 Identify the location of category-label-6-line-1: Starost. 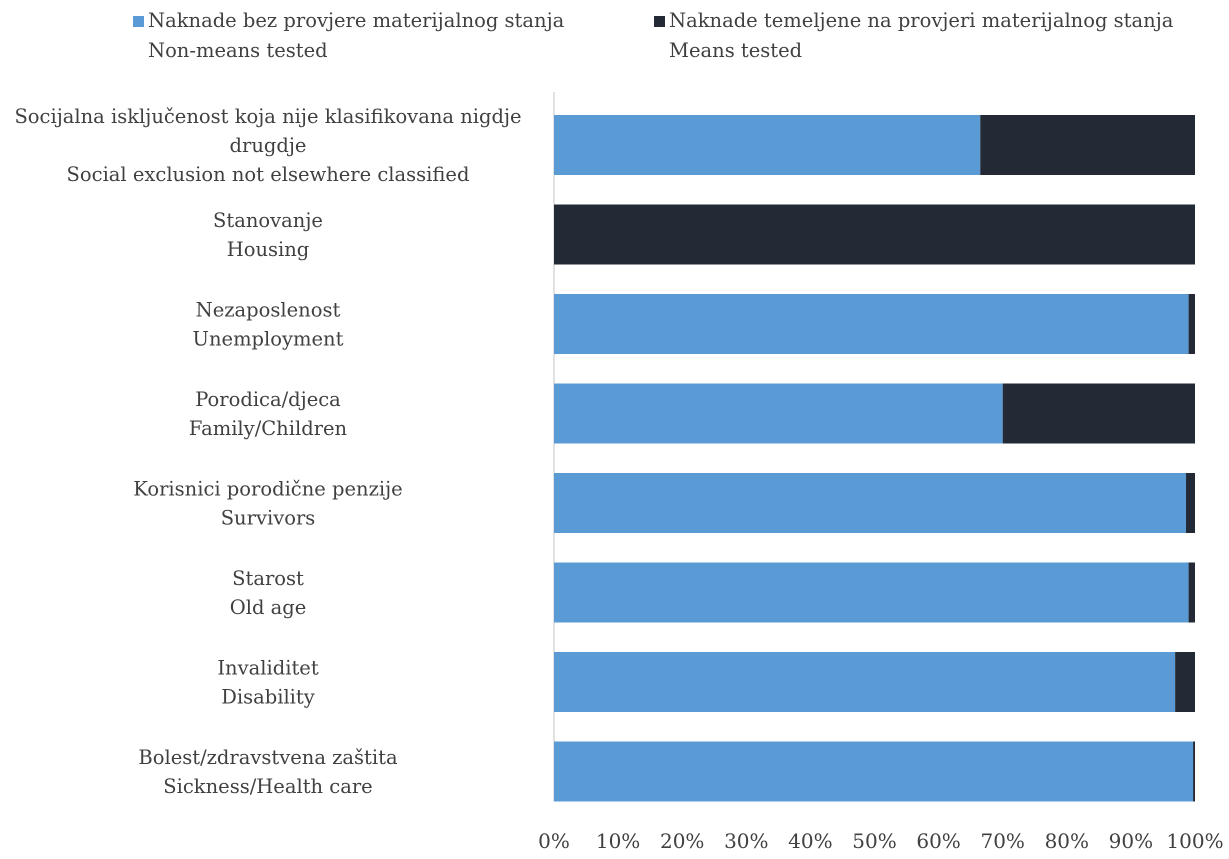
(268, 578).